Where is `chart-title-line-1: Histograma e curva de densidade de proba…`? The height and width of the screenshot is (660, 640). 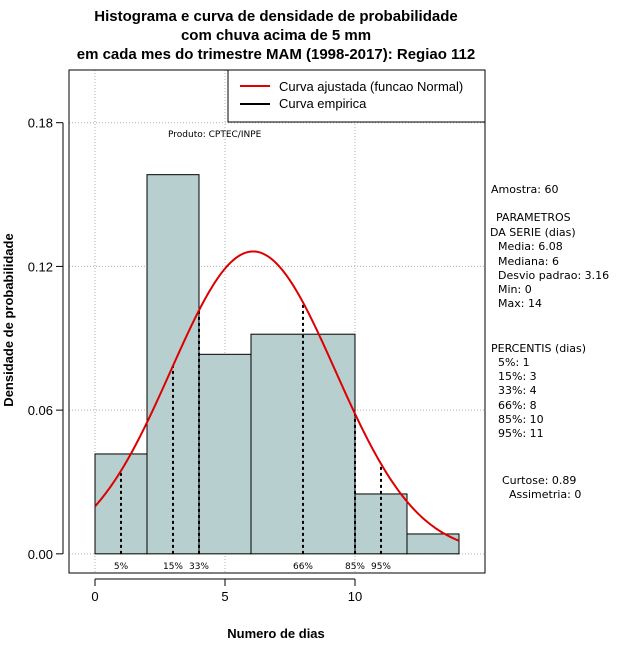
chart-title-line-1: Histograma e curva de densidade de proba… is located at coordinates (275, 16).